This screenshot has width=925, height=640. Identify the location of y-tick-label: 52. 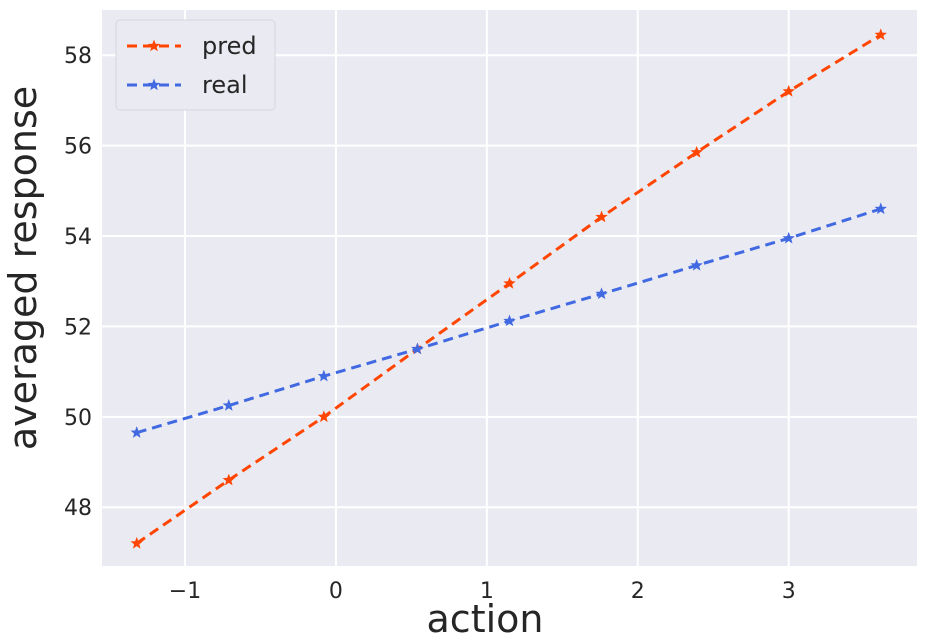
(78, 327).